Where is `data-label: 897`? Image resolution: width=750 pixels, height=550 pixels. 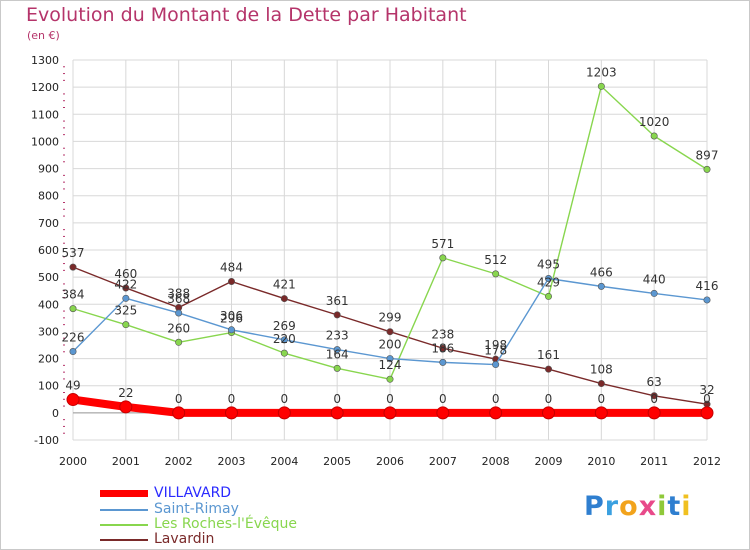
data-label: 897 is located at coordinates (707, 155).